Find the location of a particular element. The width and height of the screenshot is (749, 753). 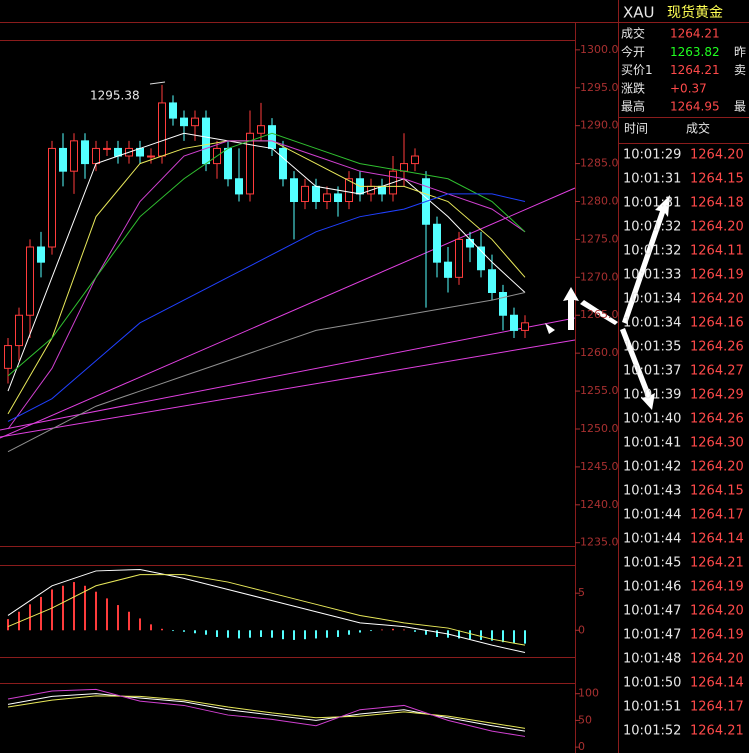

tick-time: 10:01:52 is located at coordinates (652, 731).